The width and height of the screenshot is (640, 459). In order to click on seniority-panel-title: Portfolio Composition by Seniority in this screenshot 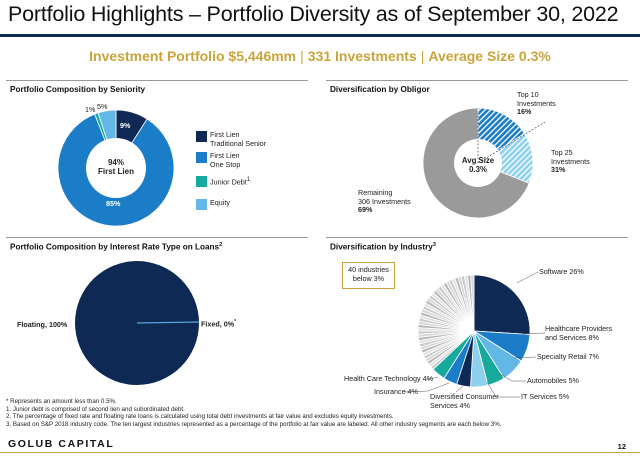, I will do `click(78, 89)`.